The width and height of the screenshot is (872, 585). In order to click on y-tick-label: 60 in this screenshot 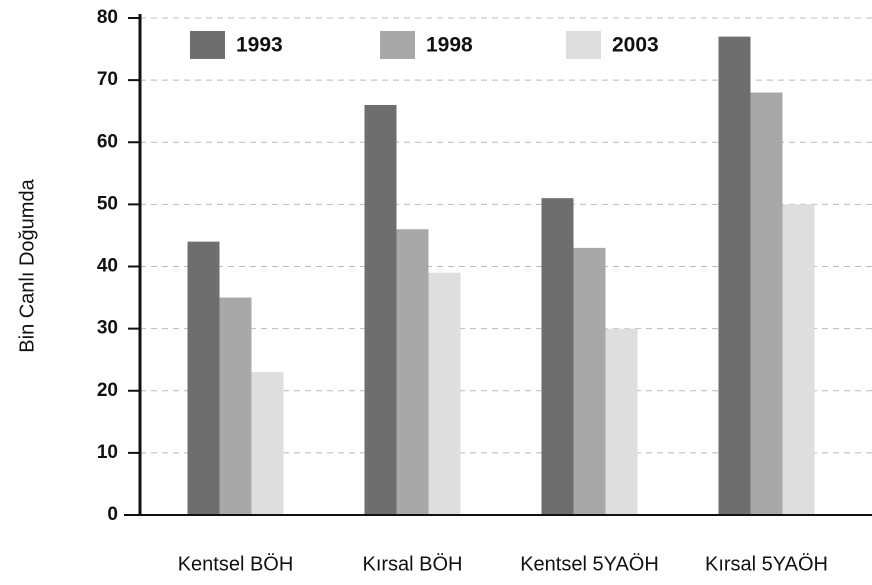, I will do `click(107, 141)`.